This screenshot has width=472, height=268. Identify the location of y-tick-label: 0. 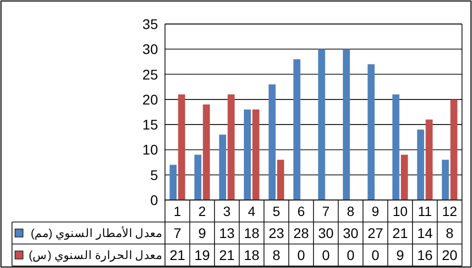
(154, 200).